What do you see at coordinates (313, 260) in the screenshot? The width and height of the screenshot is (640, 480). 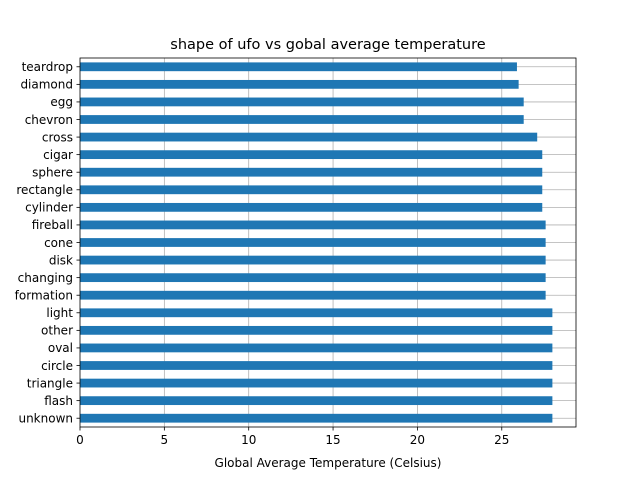 I see `bar-disk` at bounding box center [313, 260].